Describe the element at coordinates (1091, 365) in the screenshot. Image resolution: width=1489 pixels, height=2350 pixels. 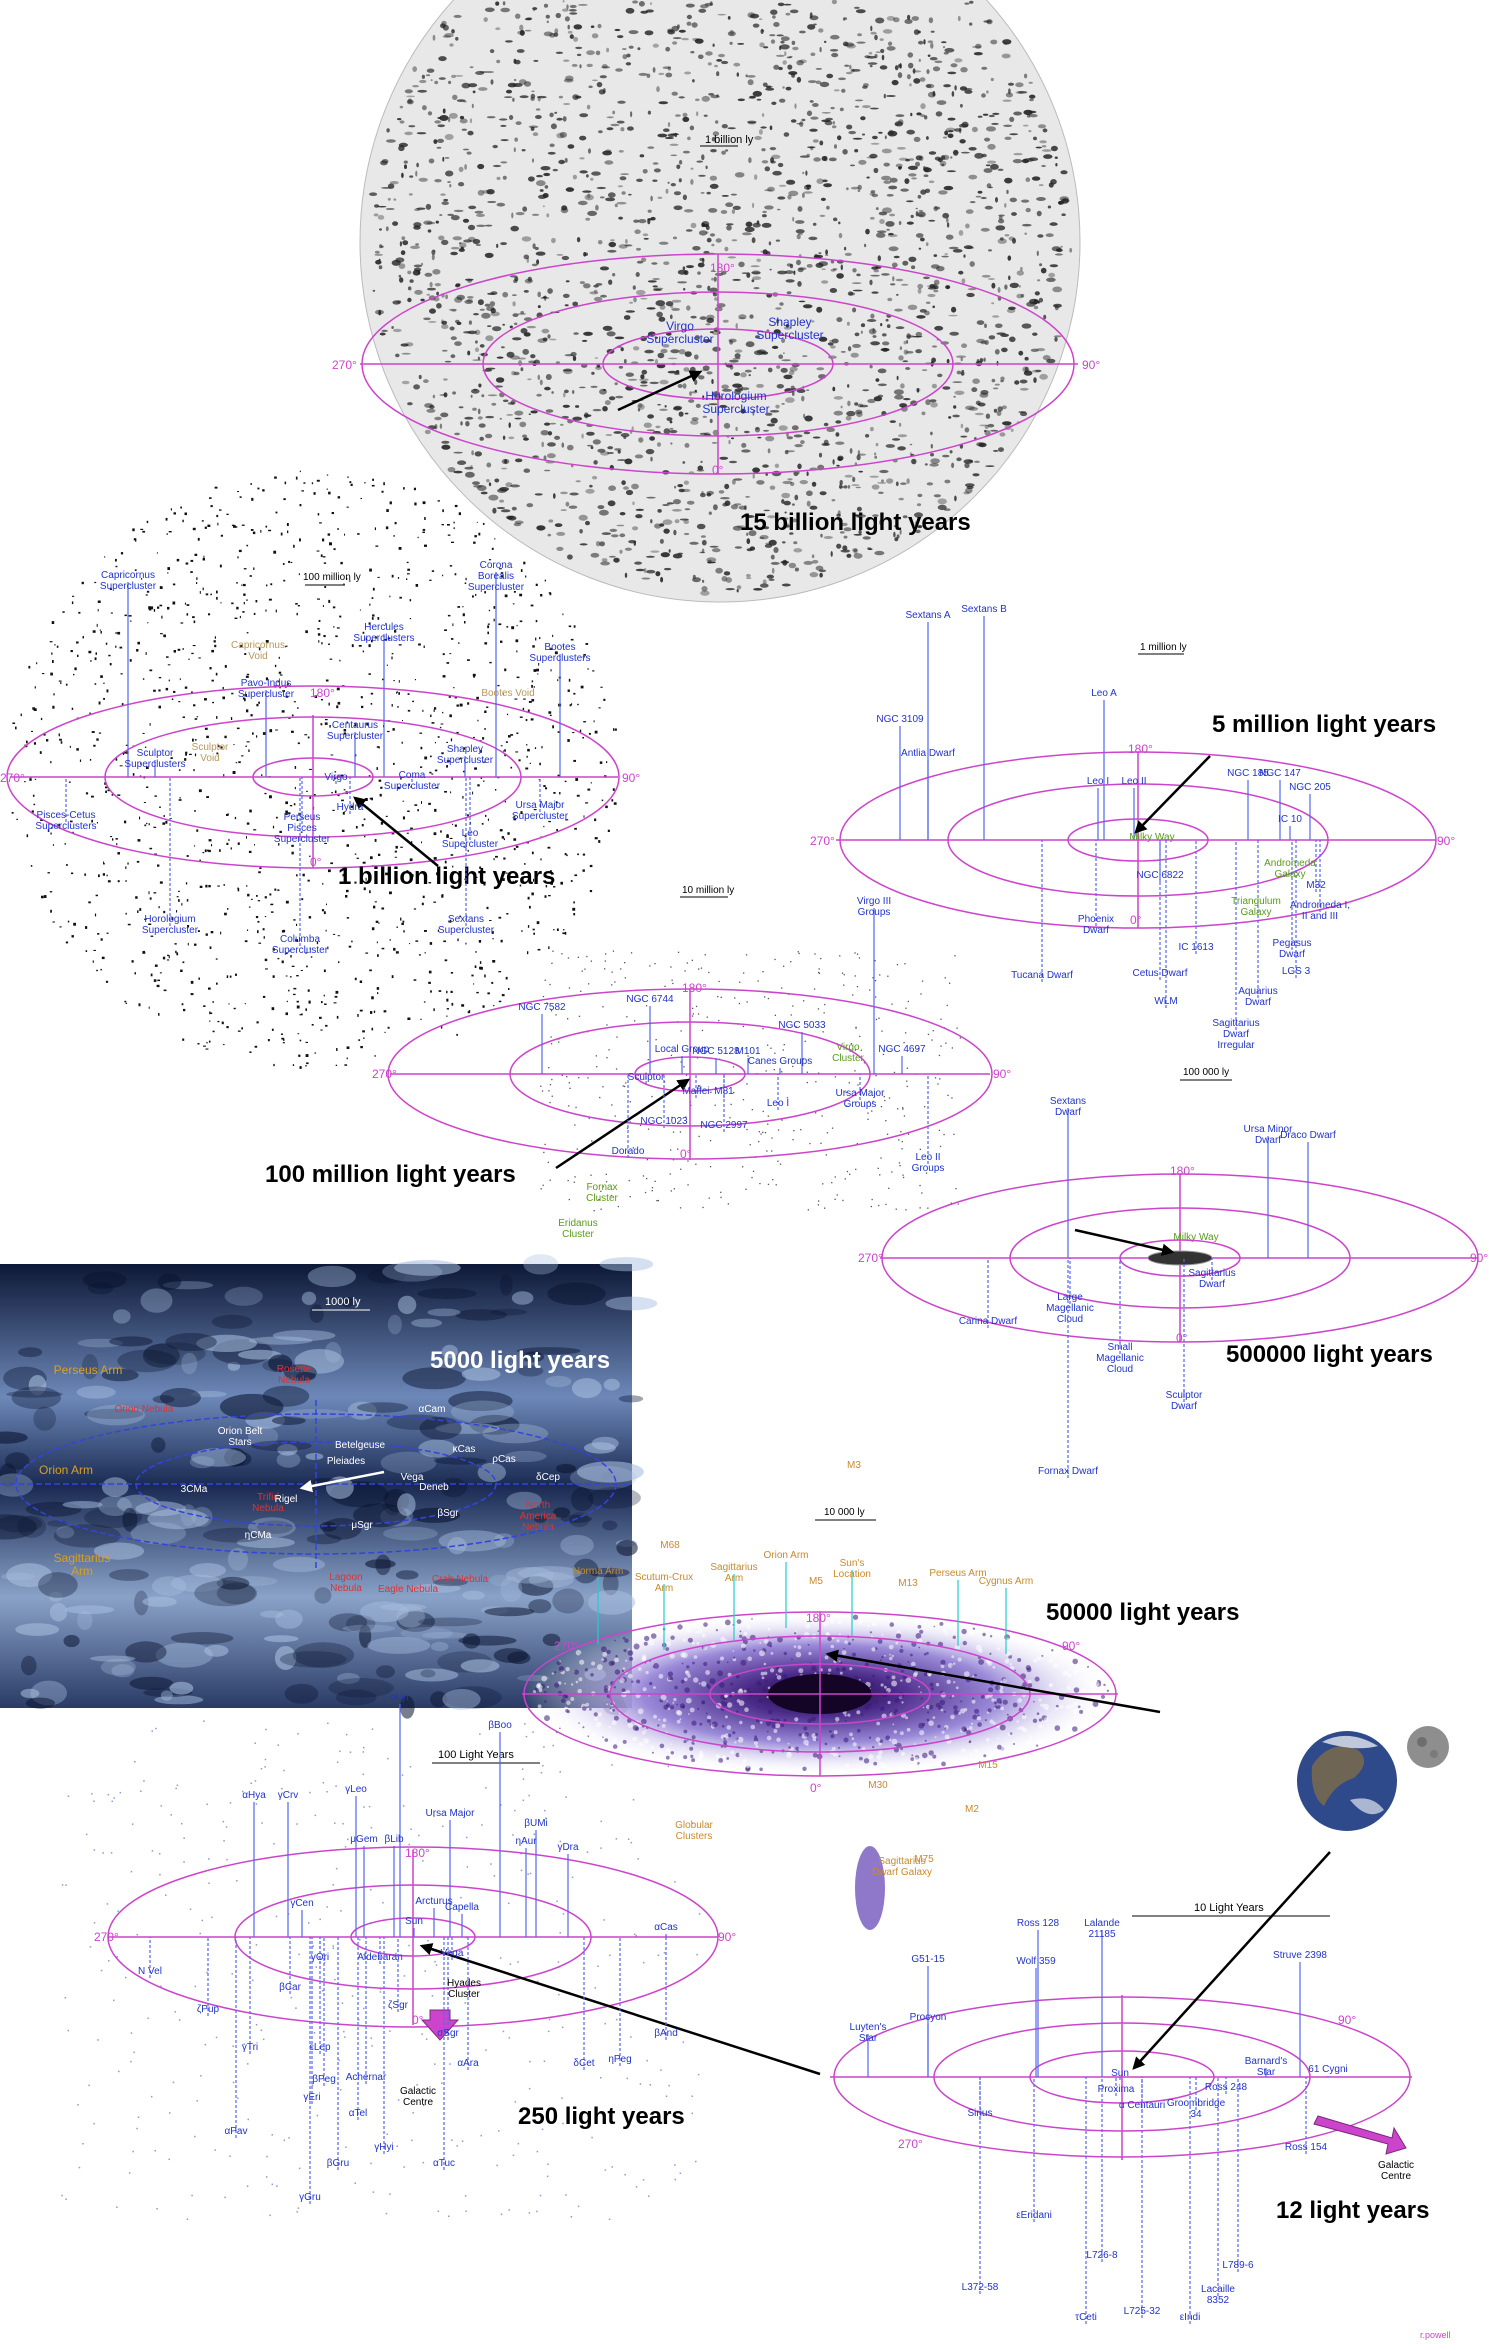
I see `universe-deg-90: 90°` at that location.